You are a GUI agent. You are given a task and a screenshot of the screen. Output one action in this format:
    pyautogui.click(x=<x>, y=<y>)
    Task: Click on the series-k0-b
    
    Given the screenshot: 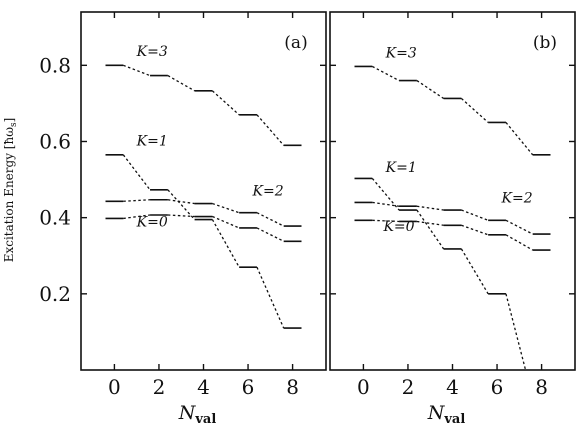 What is the action you would take?
    pyautogui.click(x=452, y=235)
    